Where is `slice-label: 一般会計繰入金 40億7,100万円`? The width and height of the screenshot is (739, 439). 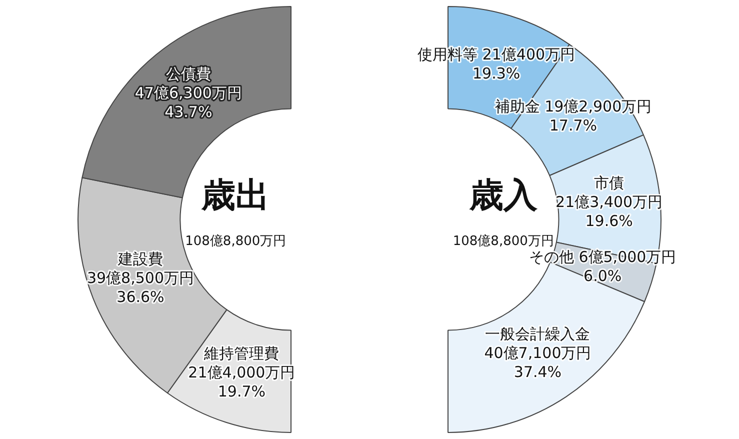
slice-label: 一般会計繰入金 40億7,100万円 is located at coordinates (538, 343).